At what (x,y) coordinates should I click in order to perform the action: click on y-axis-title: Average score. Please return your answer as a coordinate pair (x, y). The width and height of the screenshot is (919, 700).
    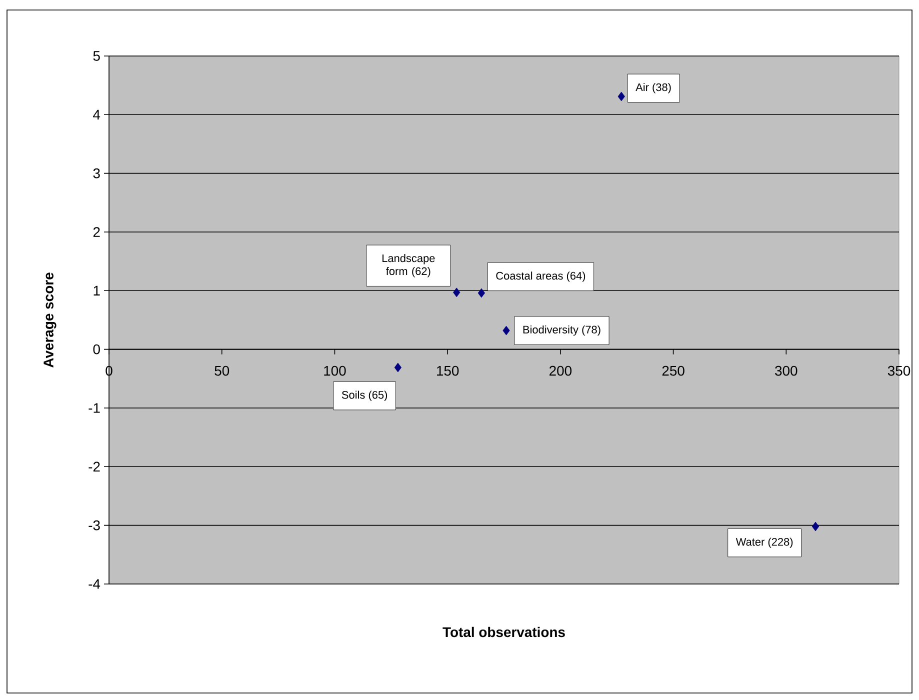
    Looking at the image, I should click on (50, 320).